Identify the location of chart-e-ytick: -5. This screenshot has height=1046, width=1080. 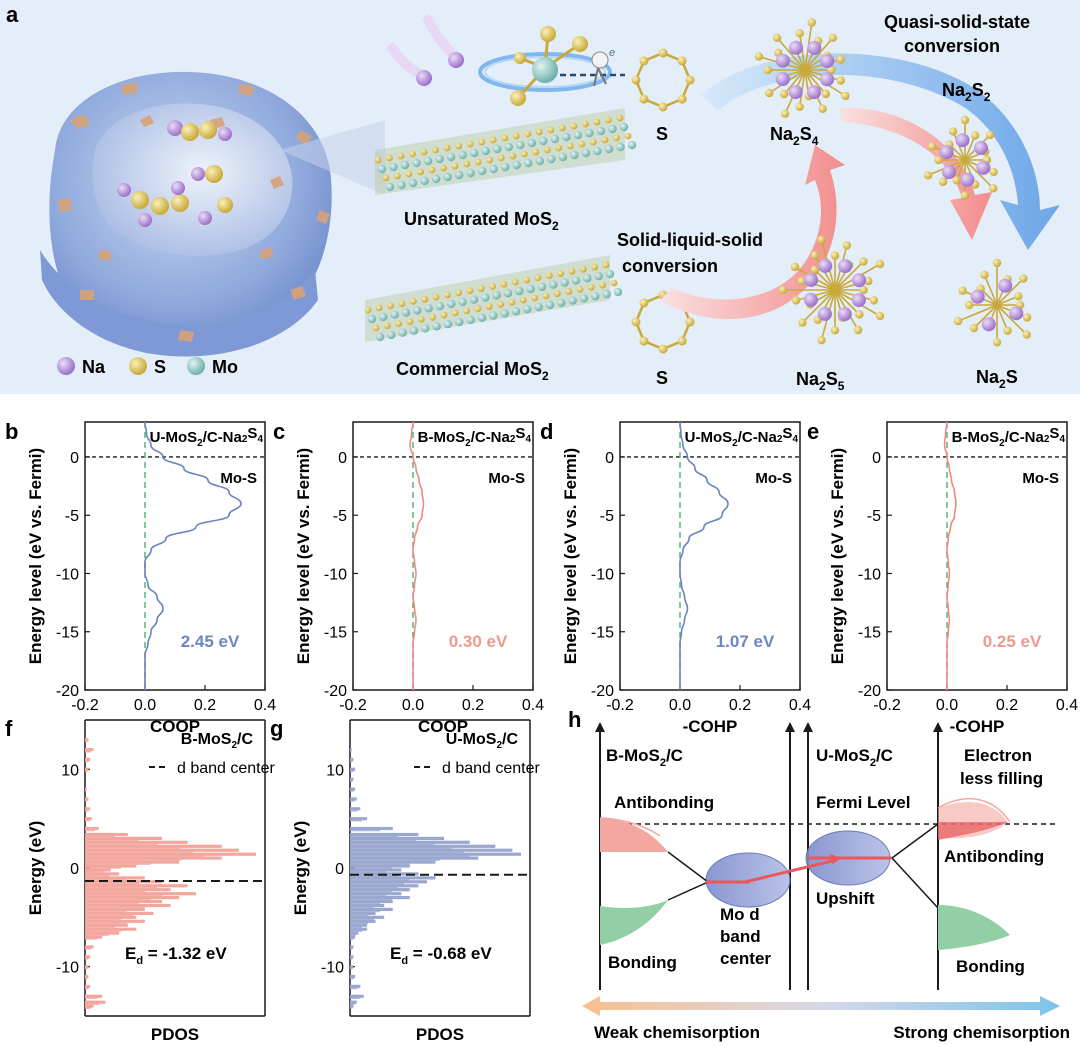
(874, 516).